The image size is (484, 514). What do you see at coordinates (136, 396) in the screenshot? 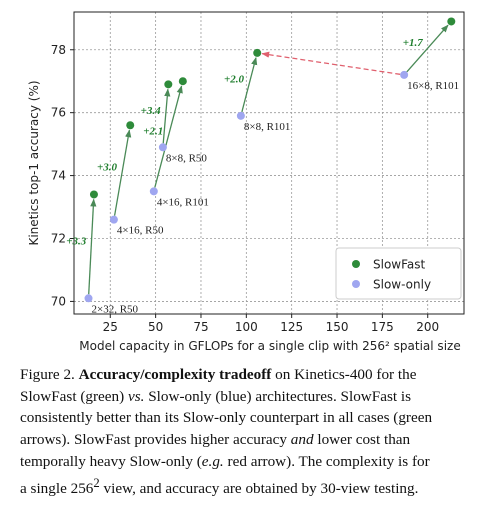
I see `caption-italic: vs.` at bounding box center [136, 396].